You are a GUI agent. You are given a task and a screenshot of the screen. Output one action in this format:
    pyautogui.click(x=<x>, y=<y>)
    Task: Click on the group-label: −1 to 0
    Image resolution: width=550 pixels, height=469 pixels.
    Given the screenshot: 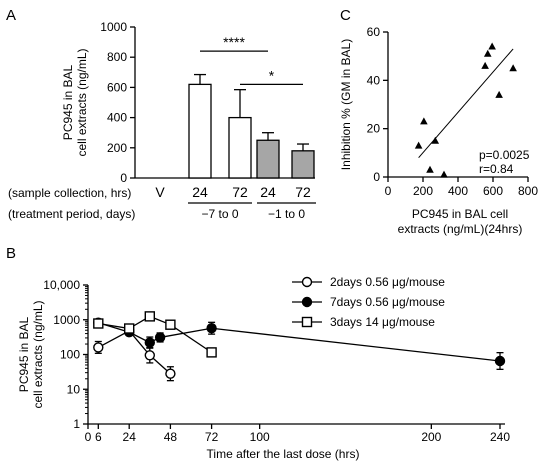 What is the action you would take?
    pyautogui.click(x=286, y=214)
    